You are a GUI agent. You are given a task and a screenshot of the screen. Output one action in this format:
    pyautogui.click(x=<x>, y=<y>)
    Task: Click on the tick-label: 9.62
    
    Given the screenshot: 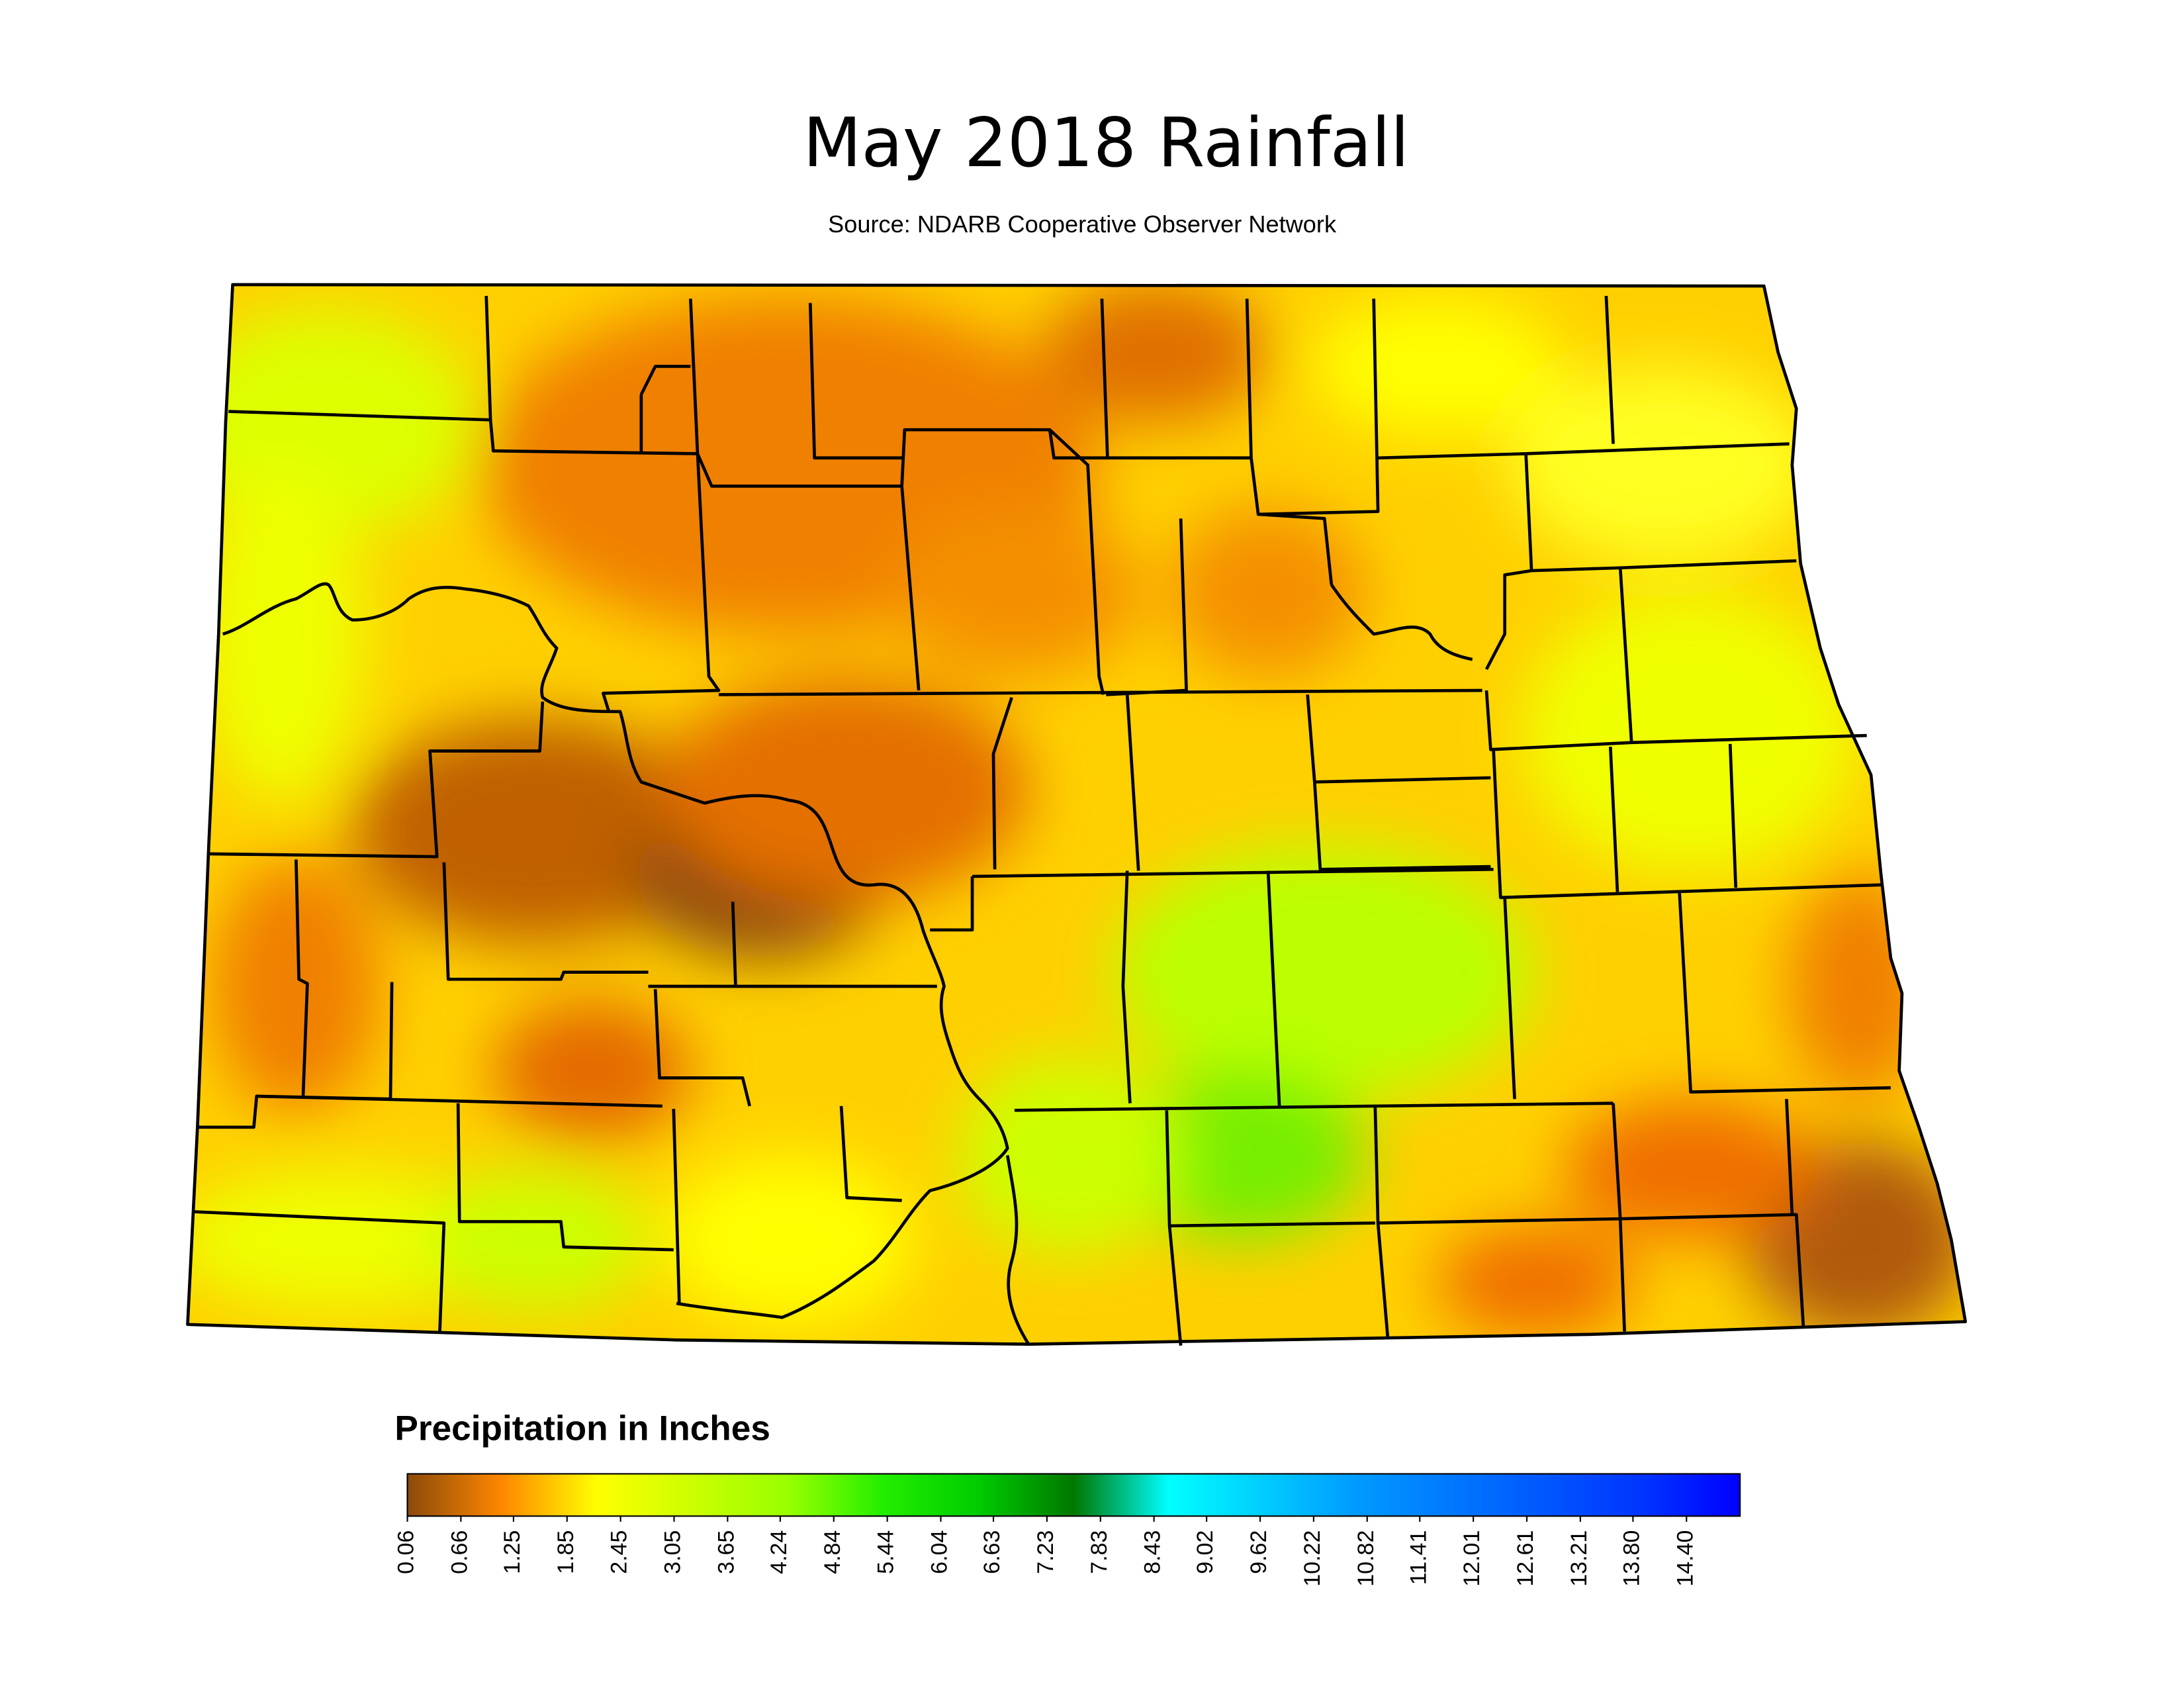 What is the action you would take?
    pyautogui.click(x=1258, y=1552)
    